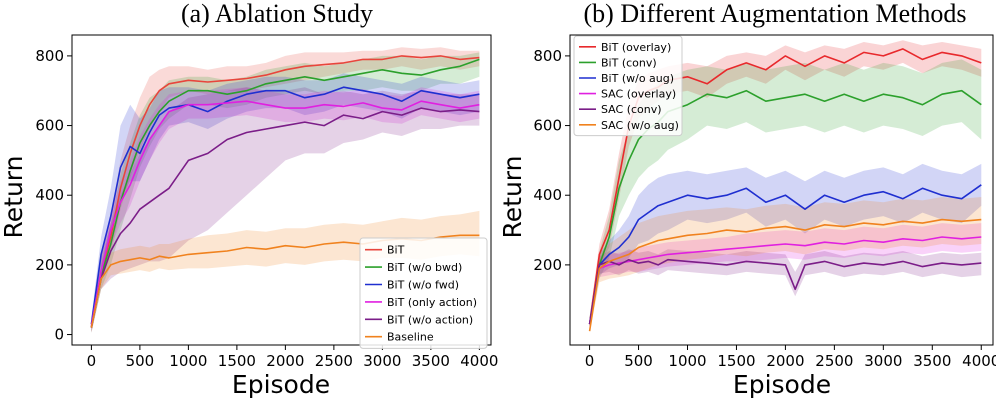  I want to click on legend-label: BiT (w/o aug), so click(637, 78).